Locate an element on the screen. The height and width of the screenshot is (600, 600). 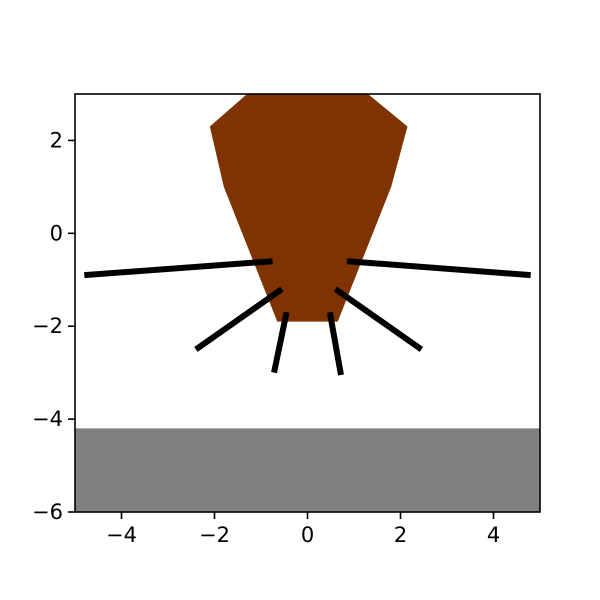
ground-rect is located at coordinates (307, 470).